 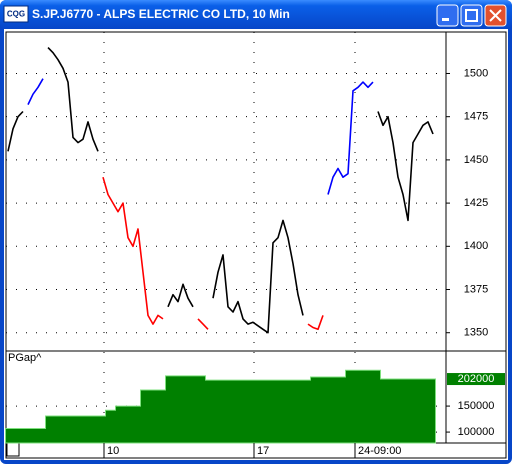 I want to click on y-tick-label: 1425, so click(x=476, y=203).